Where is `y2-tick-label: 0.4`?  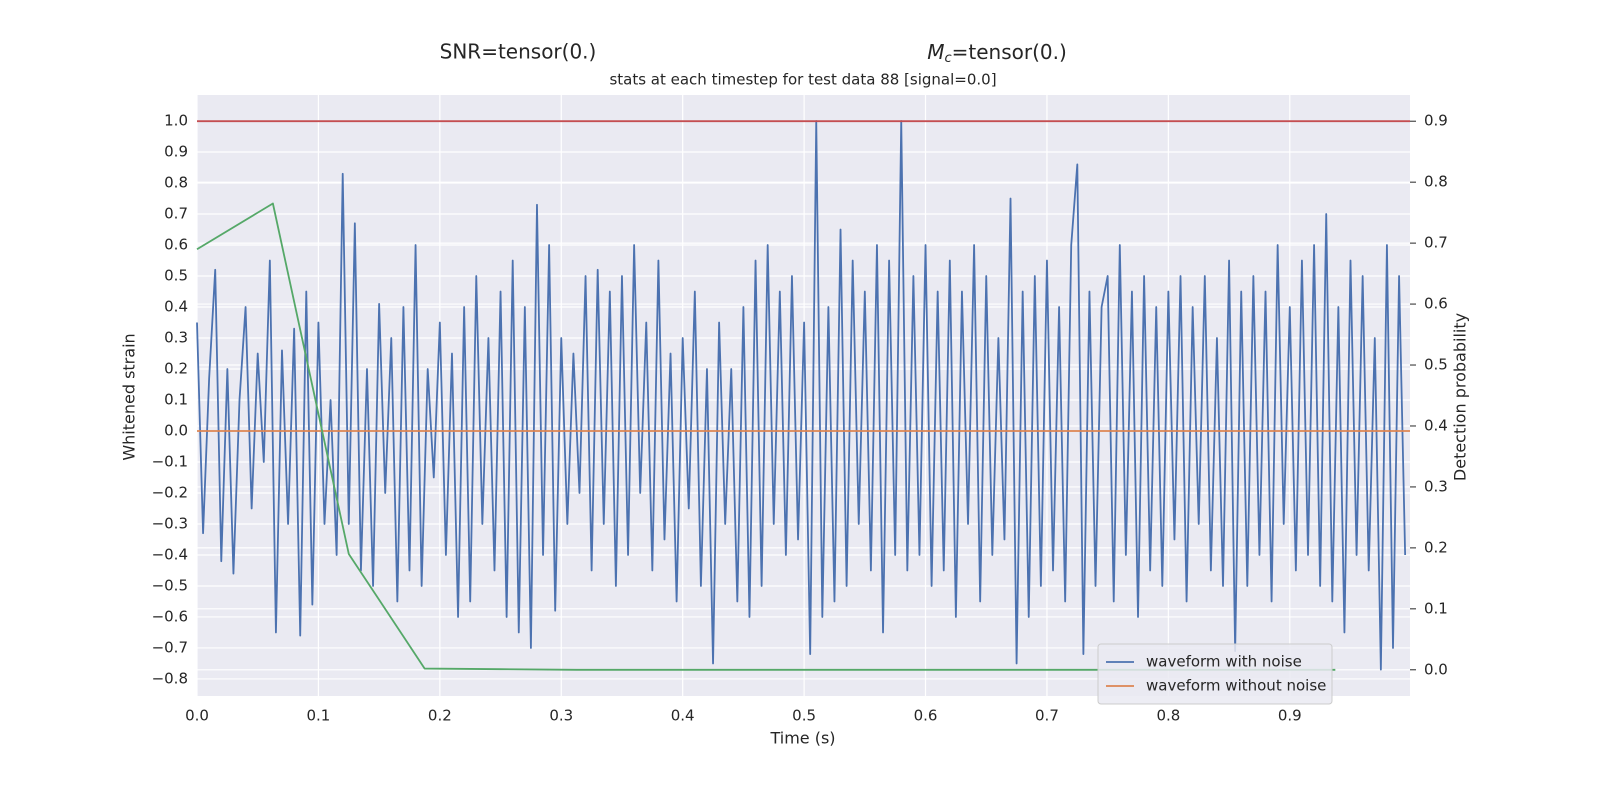
y2-tick-label: 0.4 is located at coordinates (1436, 425).